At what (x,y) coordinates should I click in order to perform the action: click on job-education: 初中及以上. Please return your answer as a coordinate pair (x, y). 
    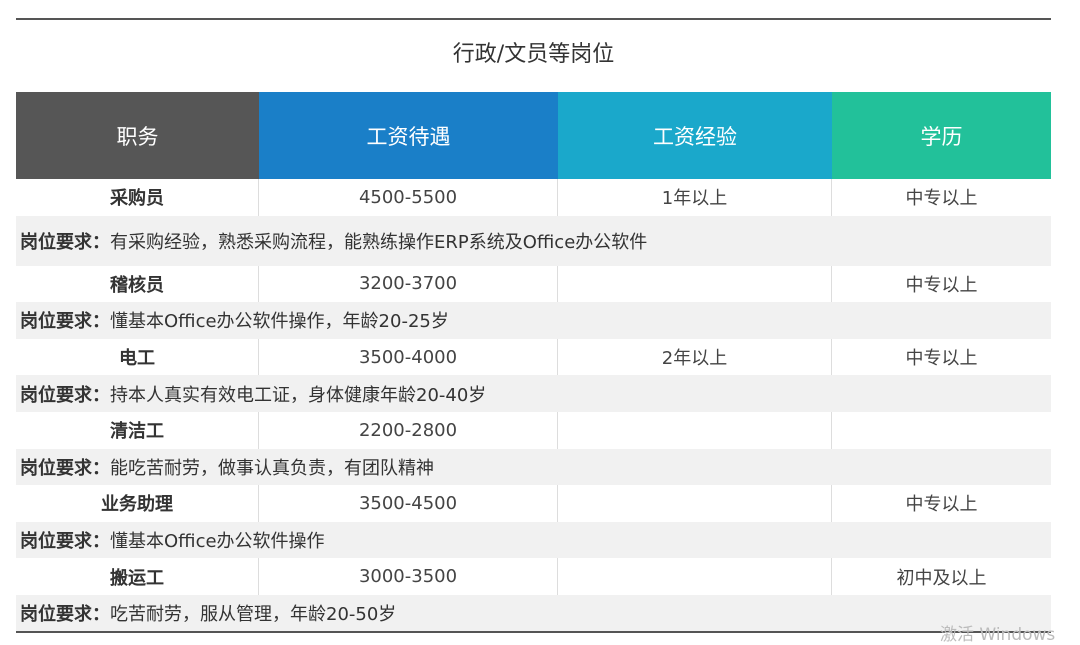
    Looking at the image, I should click on (941, 578).